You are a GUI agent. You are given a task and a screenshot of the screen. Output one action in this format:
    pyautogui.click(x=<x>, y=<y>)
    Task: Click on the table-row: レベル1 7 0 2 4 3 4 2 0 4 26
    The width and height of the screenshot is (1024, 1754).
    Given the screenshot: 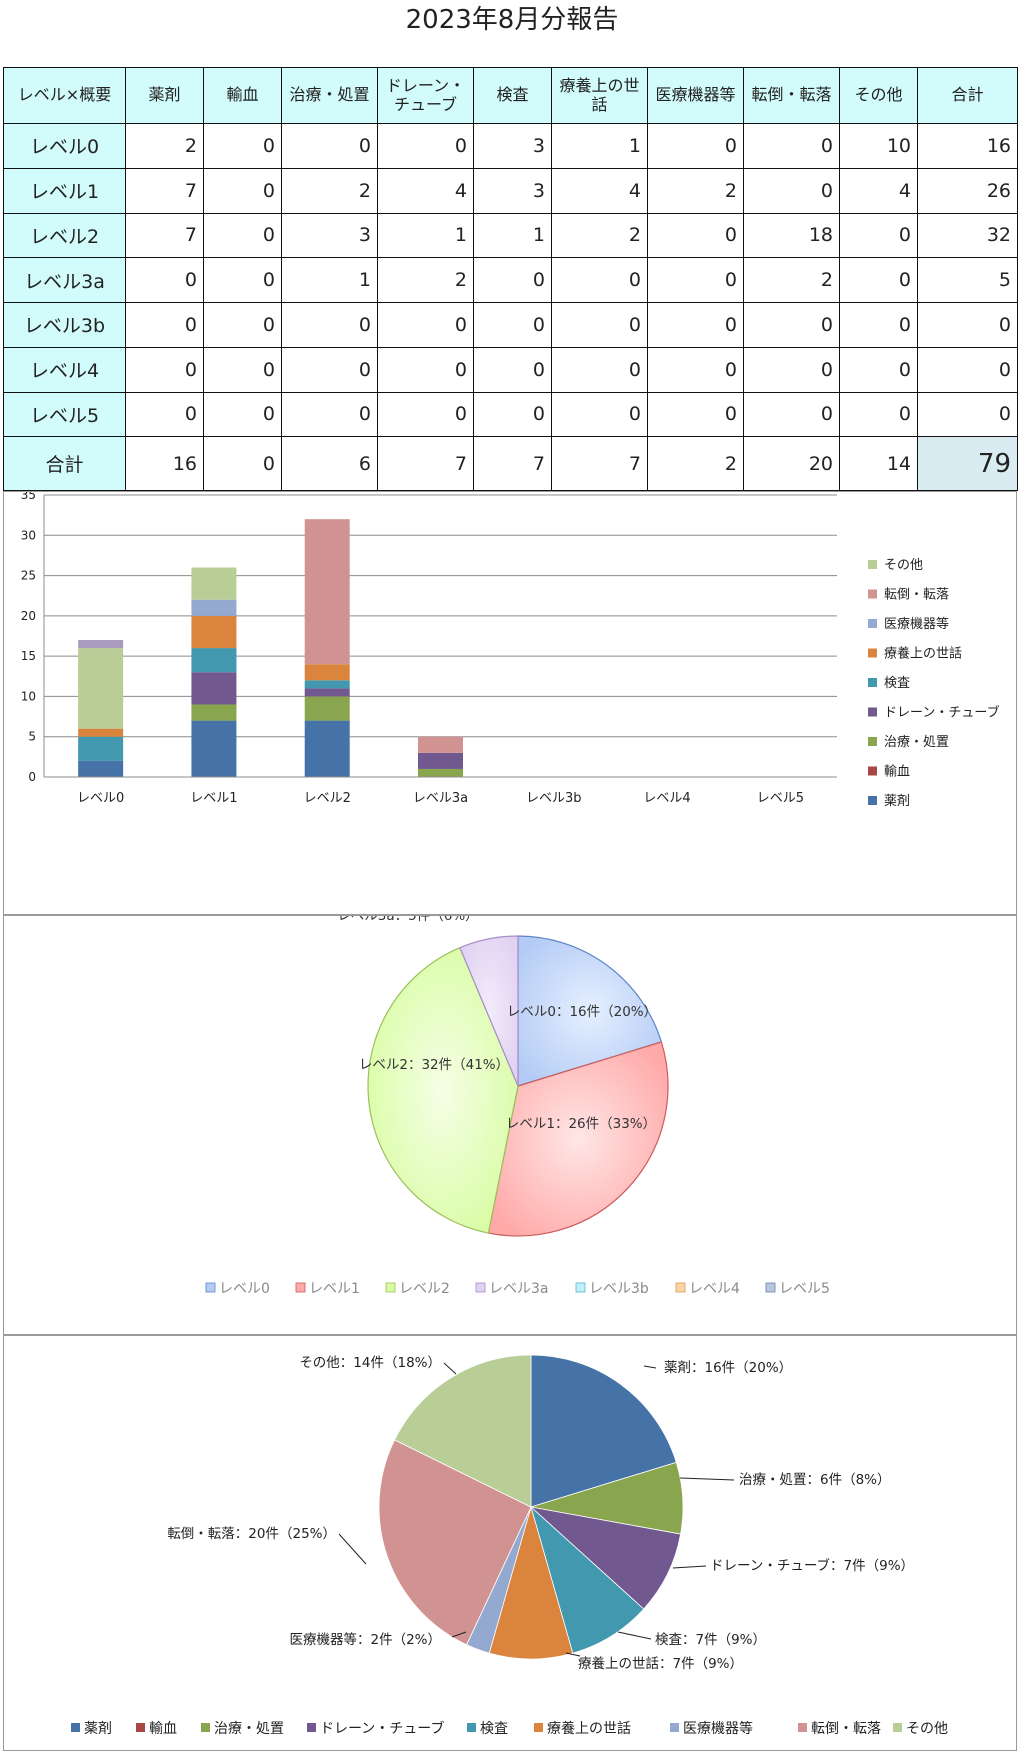 What is the action you would take?
    pyautogui.click(x=510, y=190)
    